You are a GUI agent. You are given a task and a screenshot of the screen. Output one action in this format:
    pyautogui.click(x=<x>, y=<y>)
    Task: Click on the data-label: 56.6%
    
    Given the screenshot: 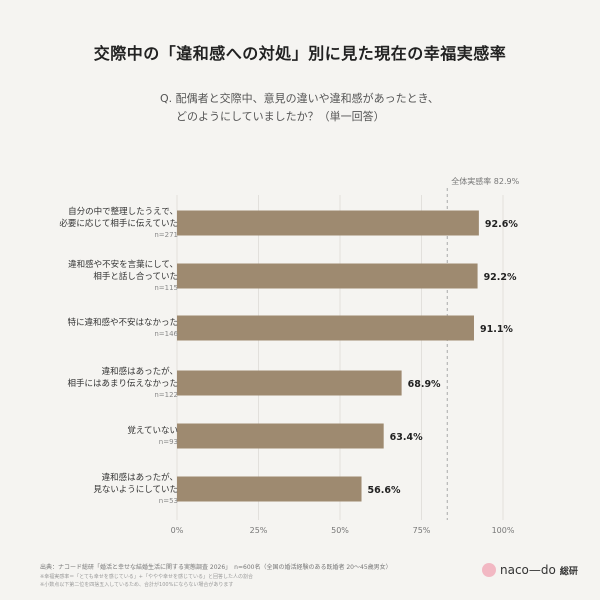 What is the action you would take?
    pyautogui.click(x=384, y=490)
    